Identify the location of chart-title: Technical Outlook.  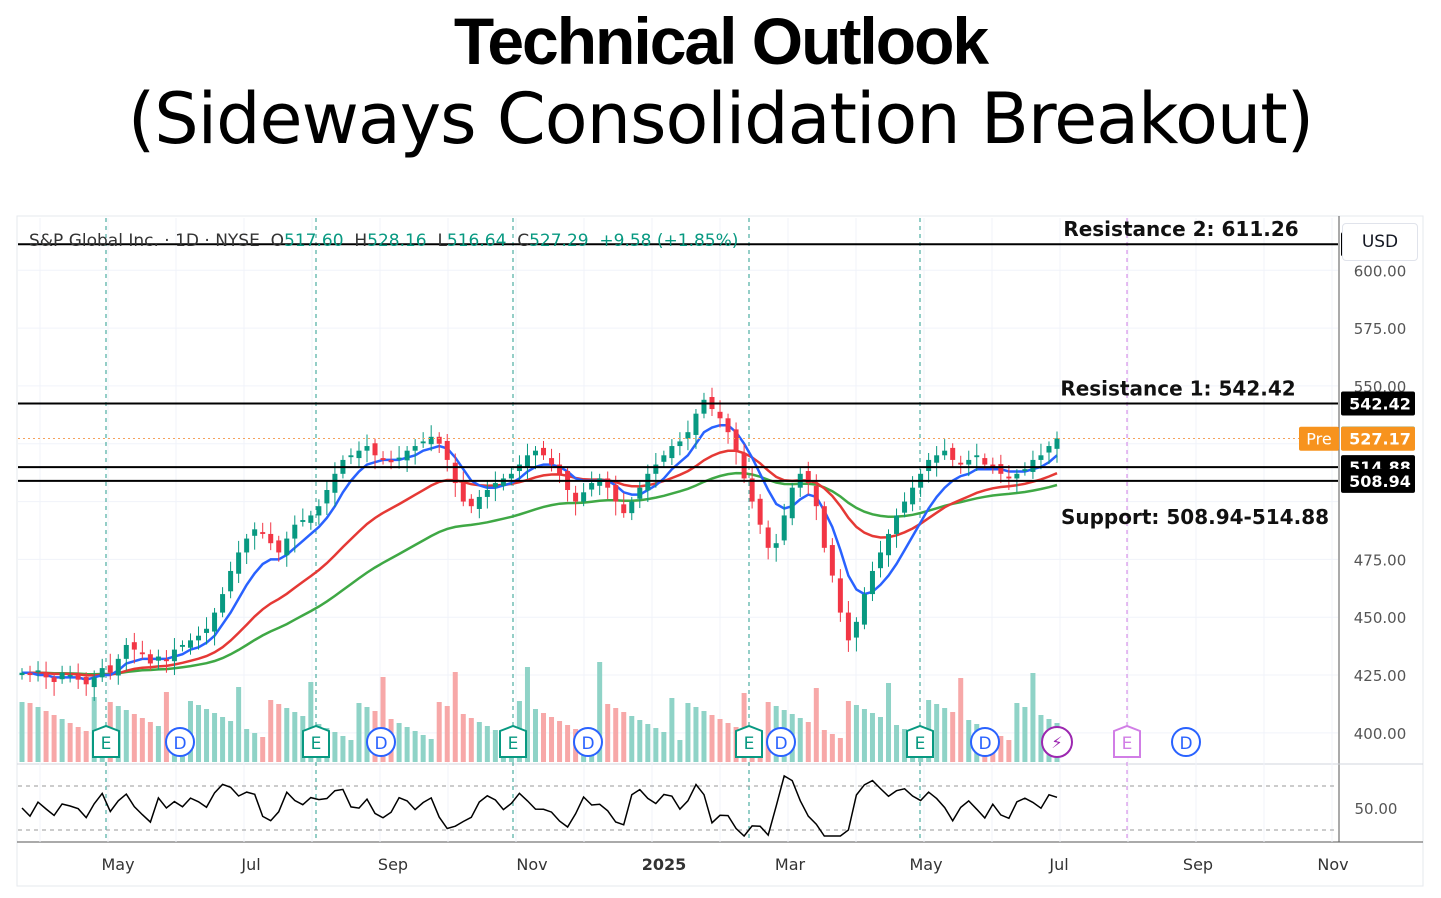
(721, 41).